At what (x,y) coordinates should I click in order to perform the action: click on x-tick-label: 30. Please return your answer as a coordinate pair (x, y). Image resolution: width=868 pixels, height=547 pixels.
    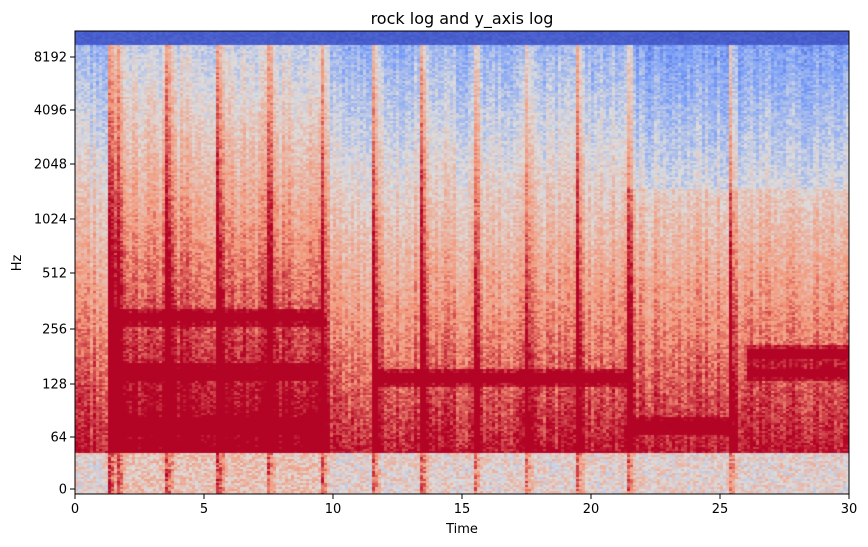
    Looking at the image, I should click on (849, 509).